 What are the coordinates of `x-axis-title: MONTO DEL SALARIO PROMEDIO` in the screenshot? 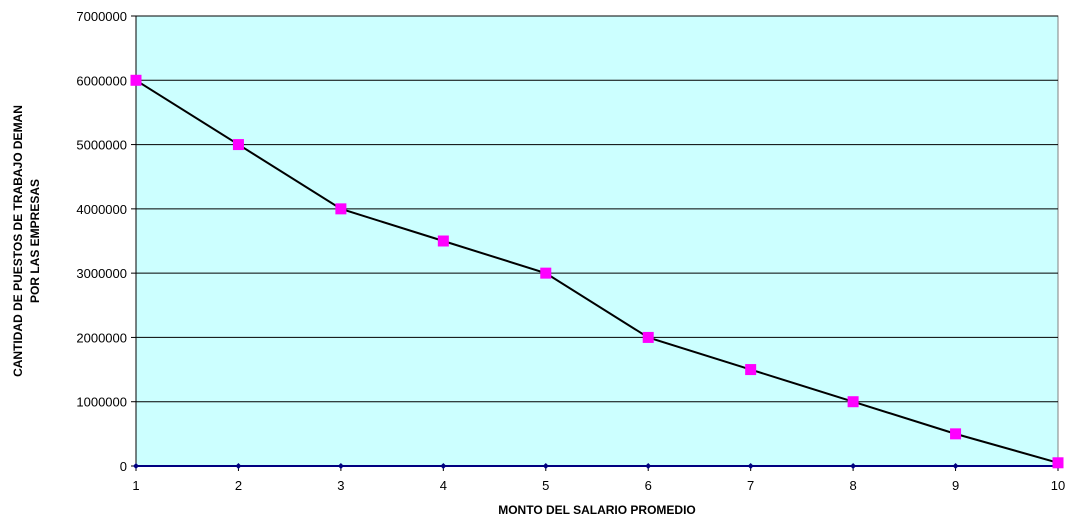 It's located at (597, 510).